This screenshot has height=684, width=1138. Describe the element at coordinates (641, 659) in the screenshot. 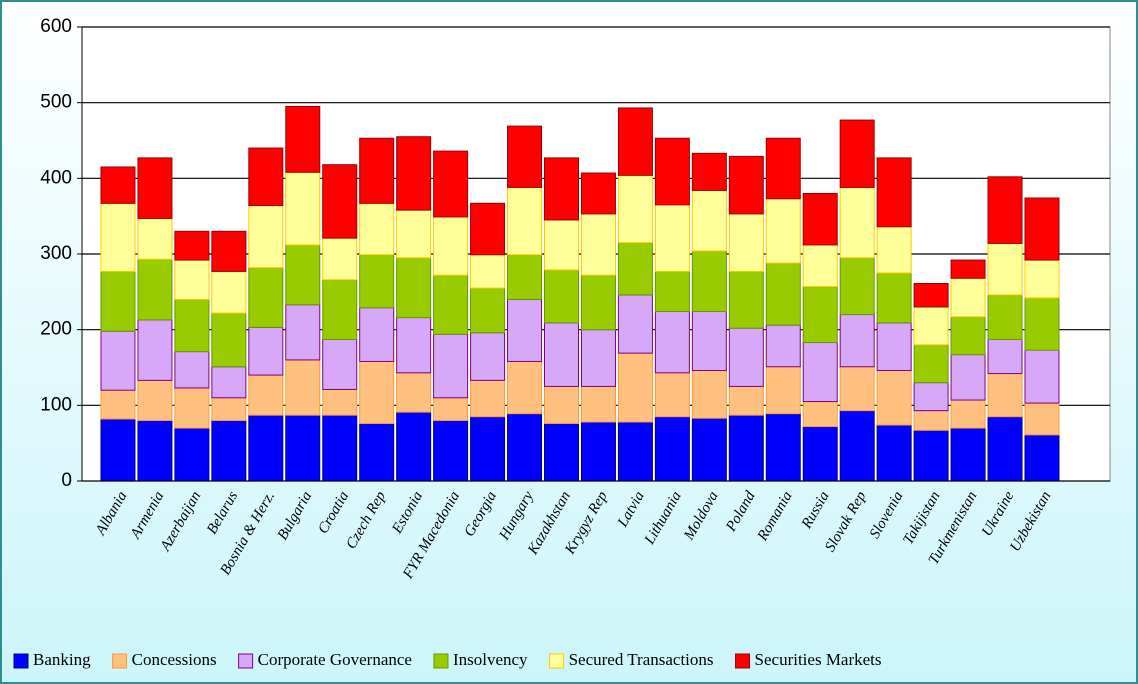

I see `legend-label: Secured Transactions` at that location.